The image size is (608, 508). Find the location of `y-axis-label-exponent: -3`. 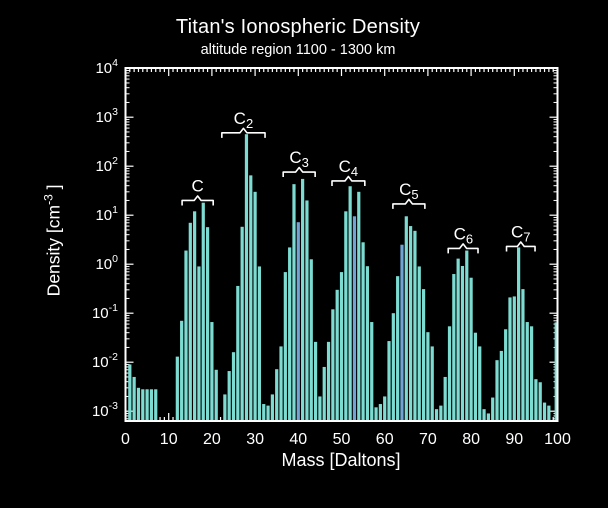

y-axis-label-exponent: -3 is located at coordinates (48, 199).